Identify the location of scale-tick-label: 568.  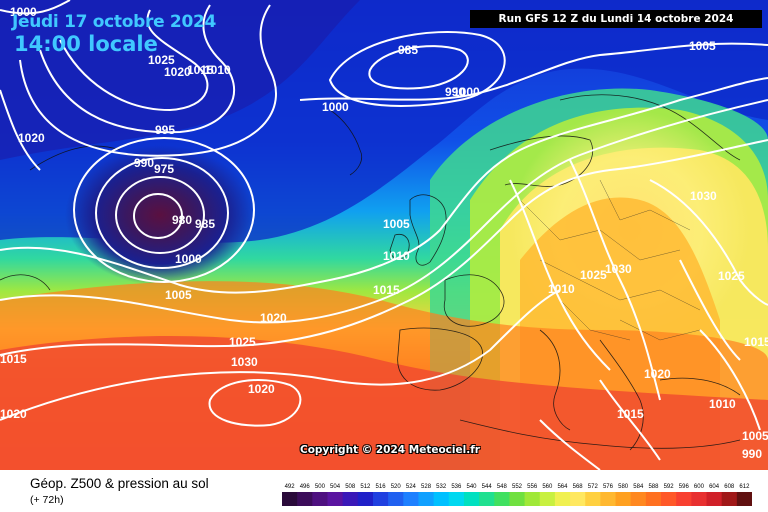
(578, 487).